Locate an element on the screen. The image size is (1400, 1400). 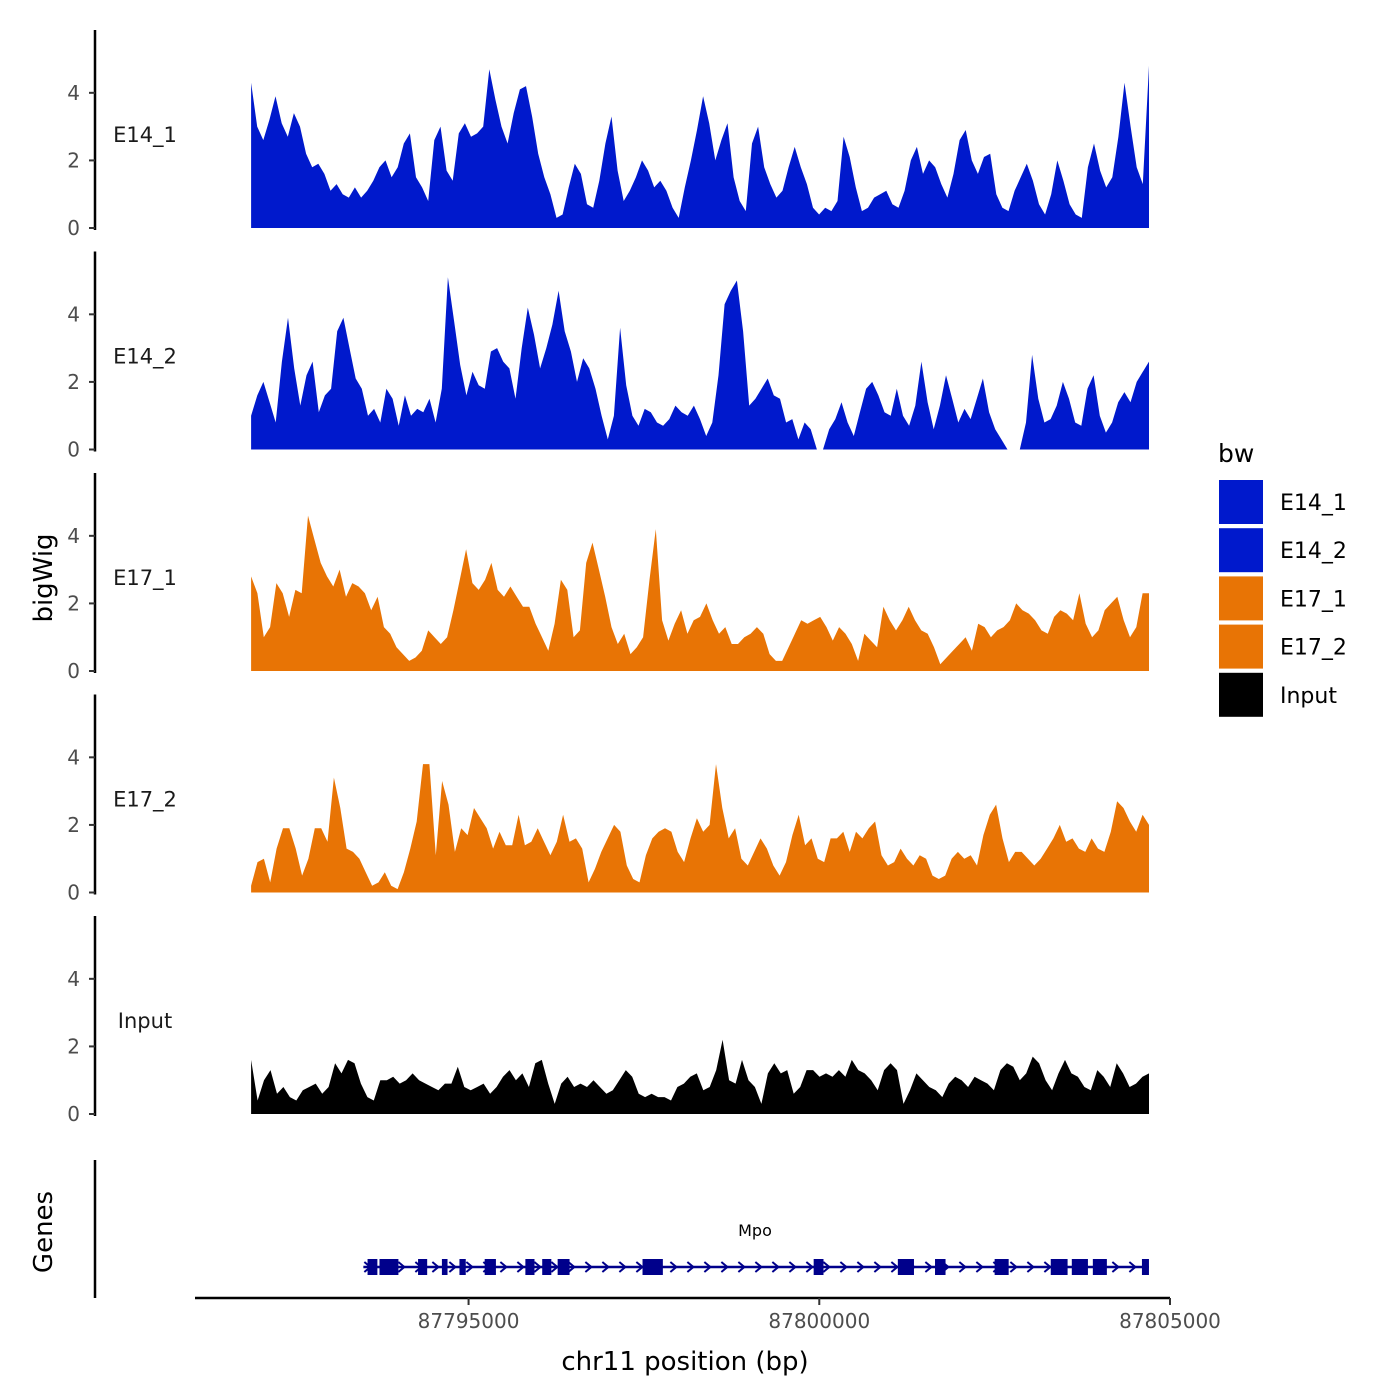
x-tick-label: 87795000 is located at coordinates (469, 1321).